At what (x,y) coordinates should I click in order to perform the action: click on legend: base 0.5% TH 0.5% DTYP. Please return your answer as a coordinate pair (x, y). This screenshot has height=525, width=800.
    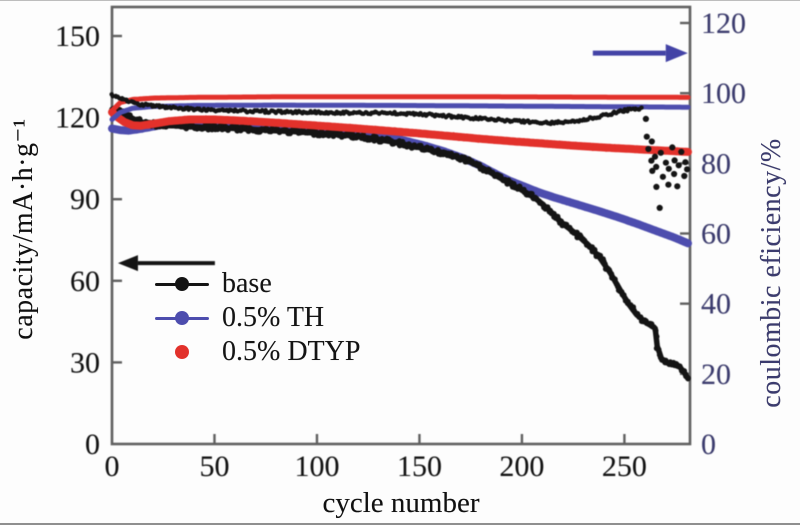
    Looking at the image, I should click on (257, 318).